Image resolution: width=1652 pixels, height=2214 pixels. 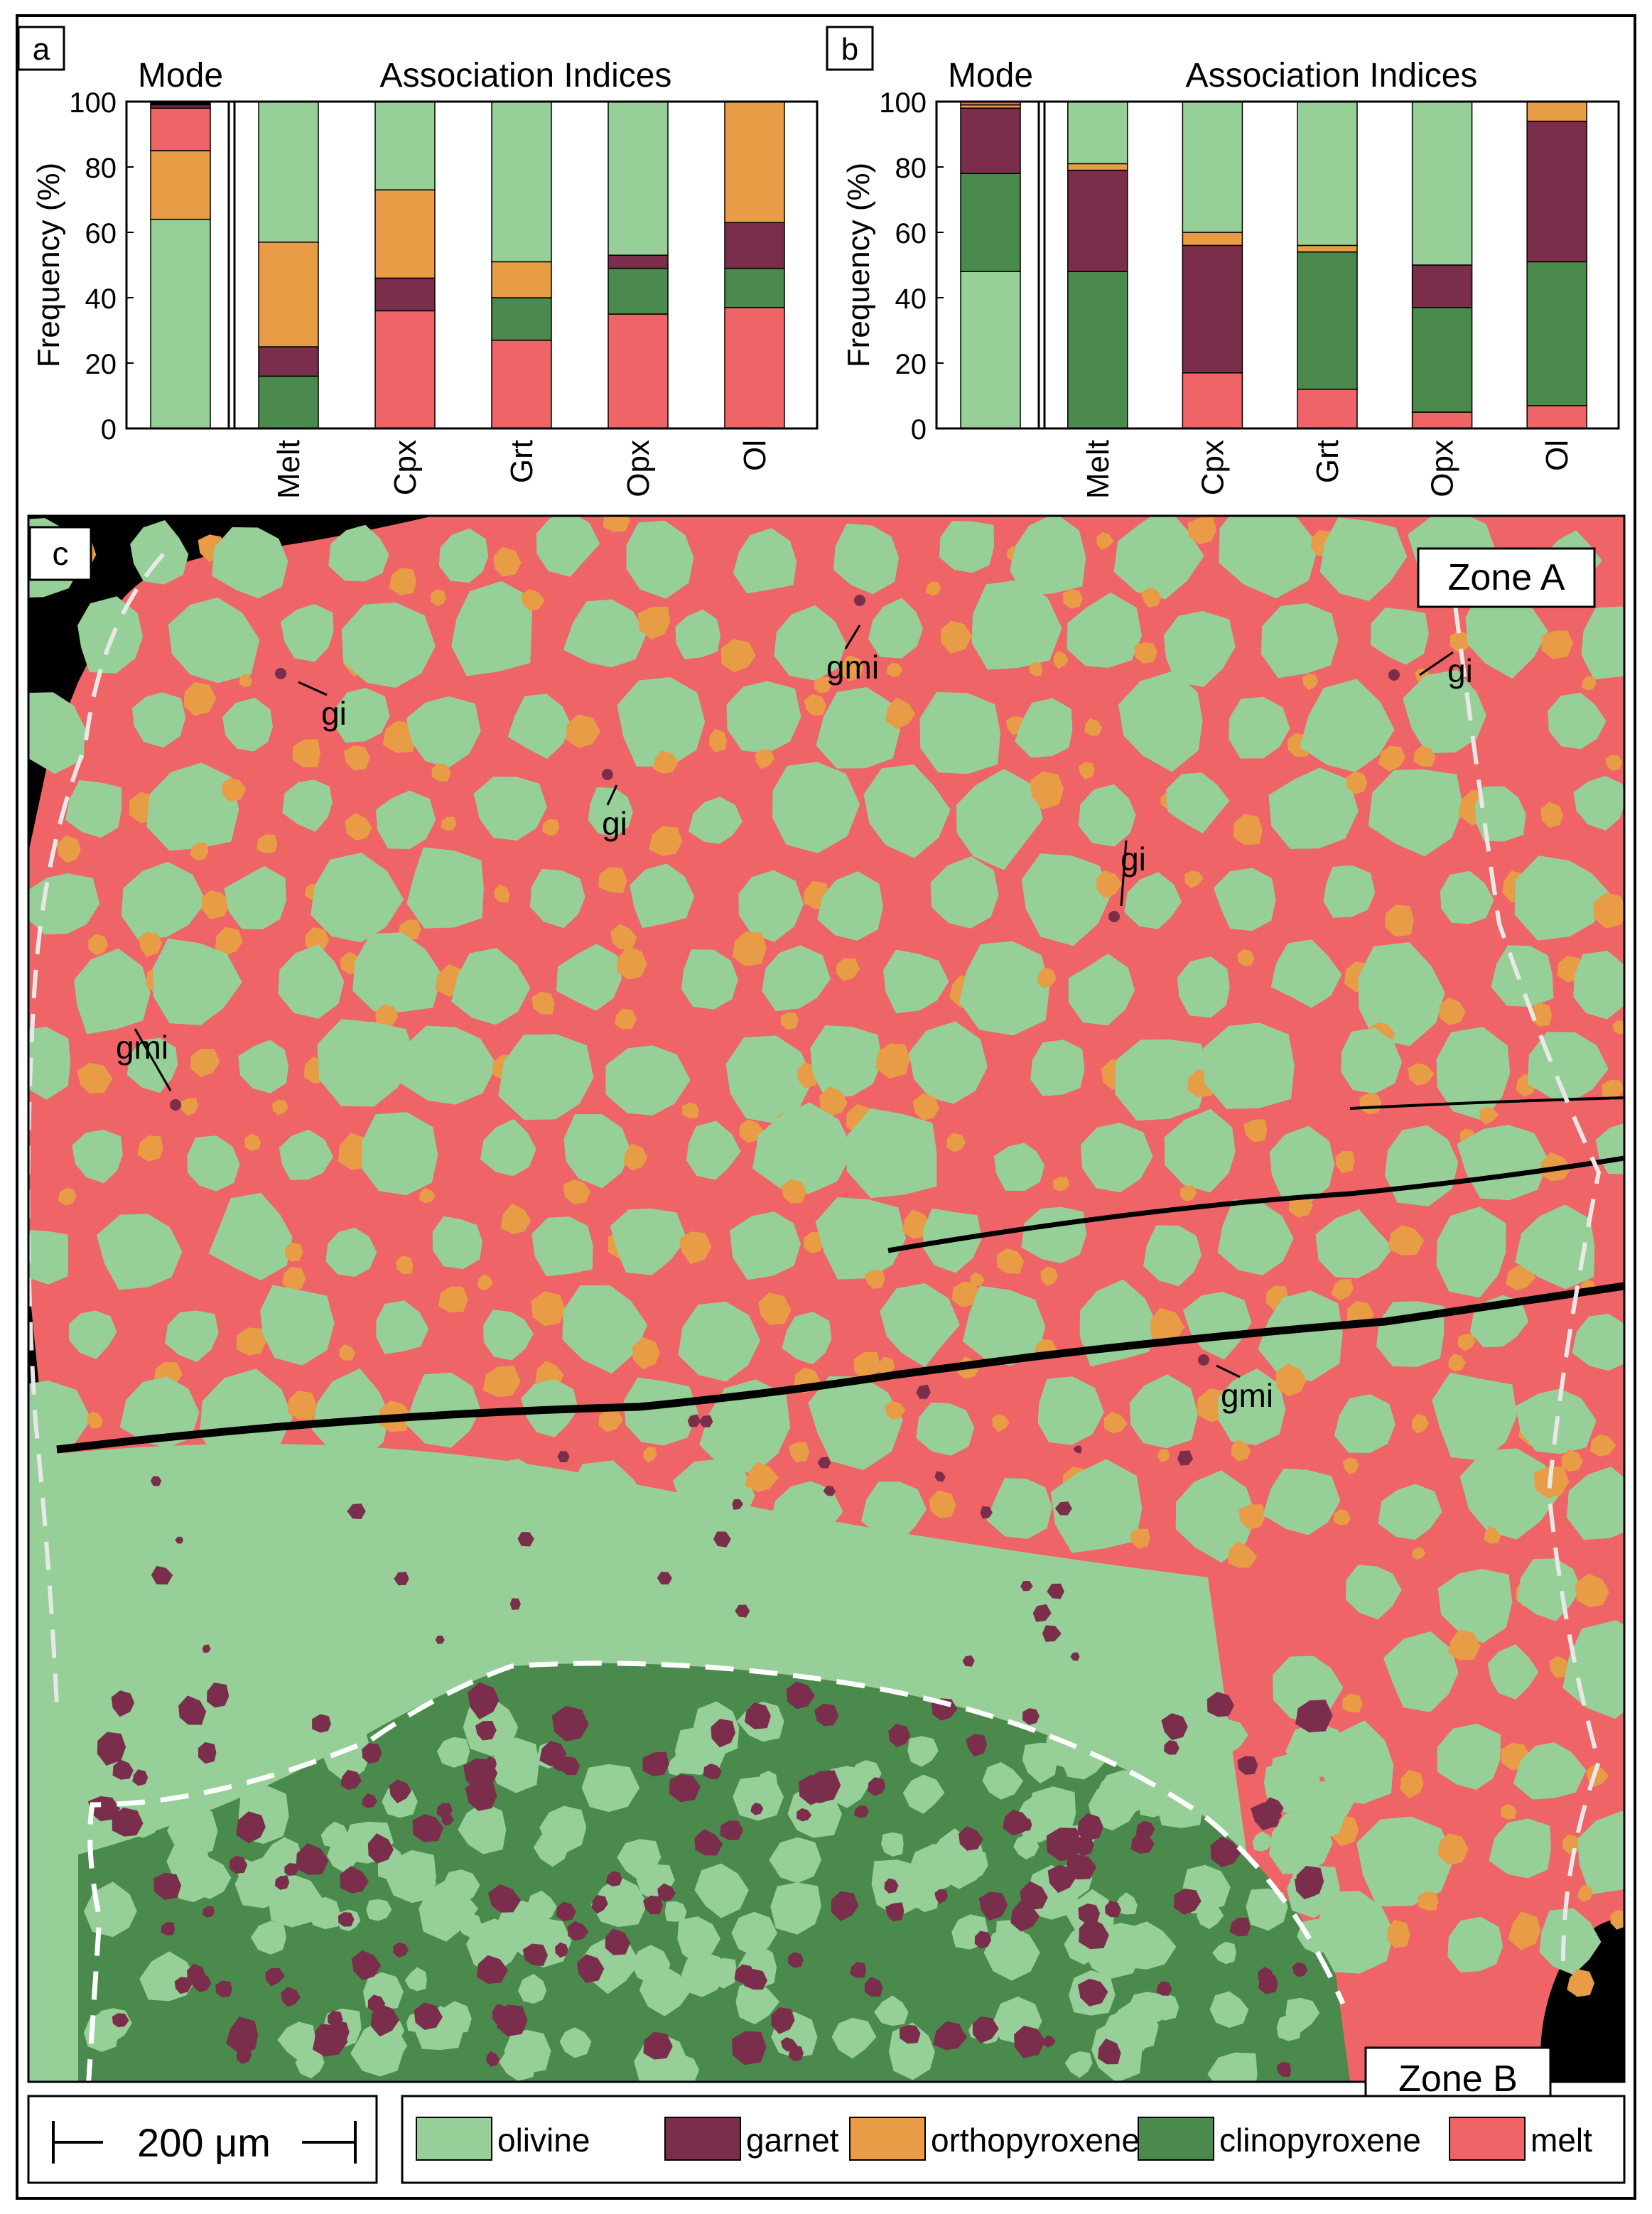 I want to click on legend-label-clinopyroxene: clinopyroxene, so click(x=1320, y=2140).